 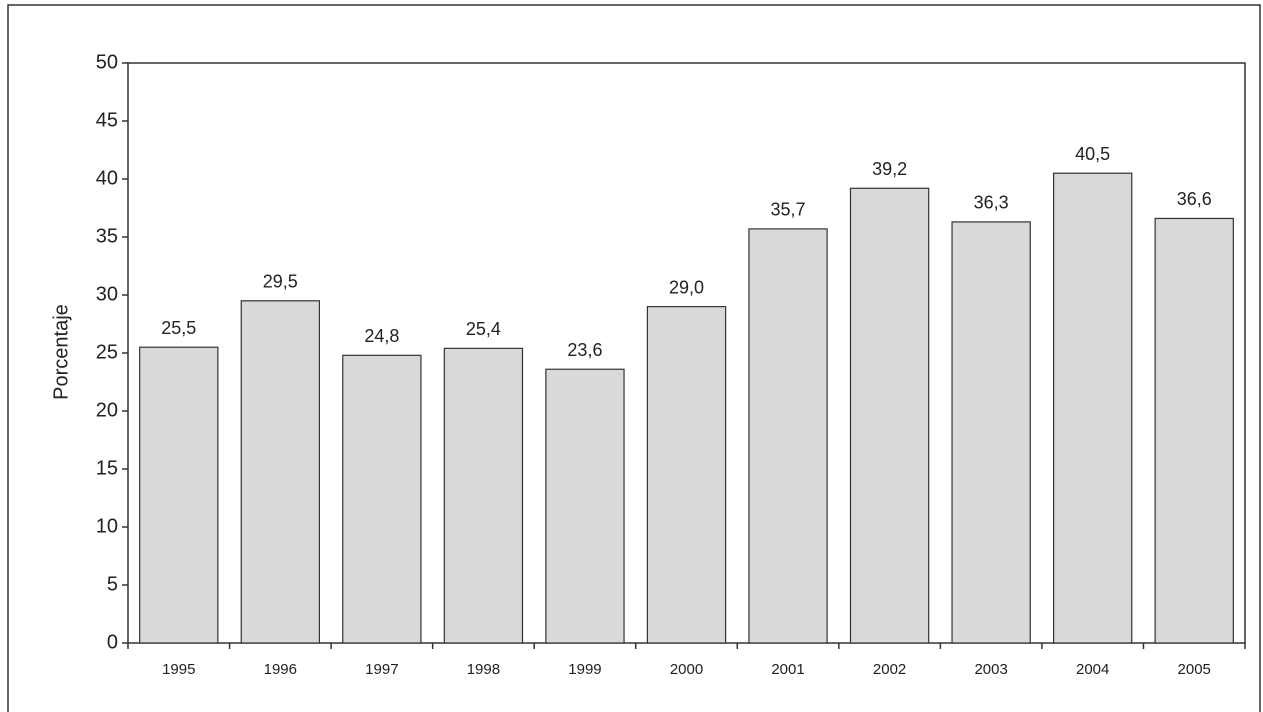 I want to click on y-tick-label: 0, so click(x=112, y=642).